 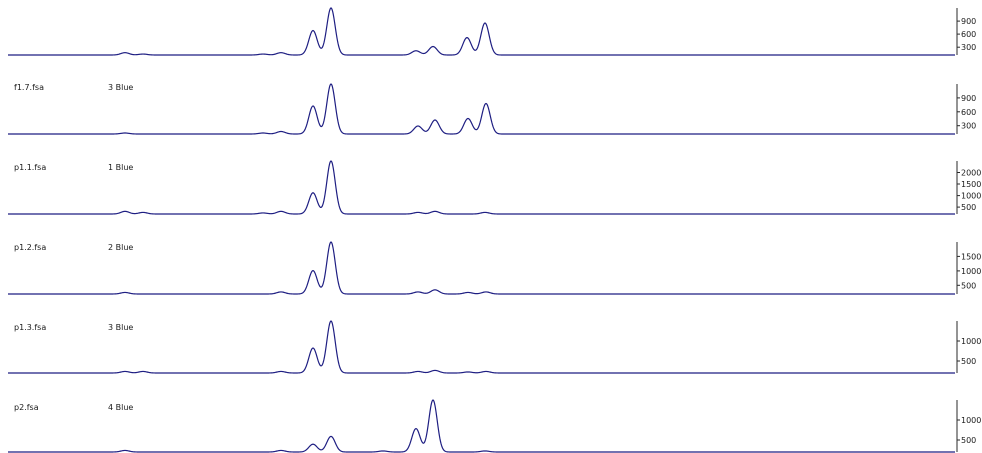 What do you see at coordinates (121, 407) in the screenshot?
I see `dye-label: 4 Blue` at bounding box center [121, 407].